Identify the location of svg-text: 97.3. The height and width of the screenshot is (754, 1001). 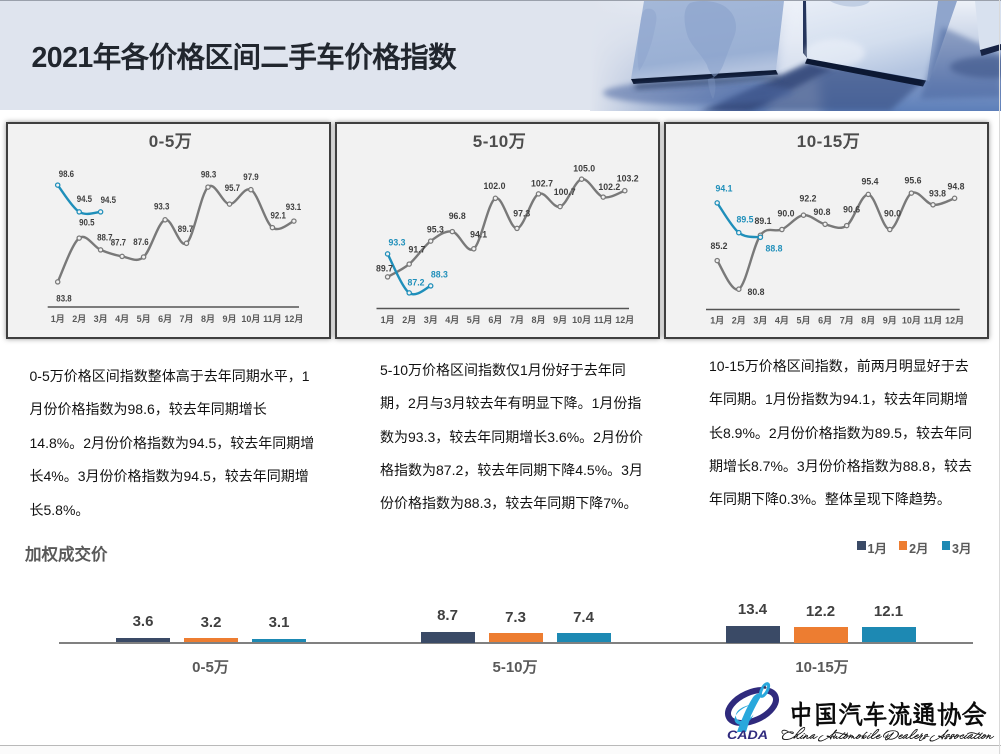
(521, 213).